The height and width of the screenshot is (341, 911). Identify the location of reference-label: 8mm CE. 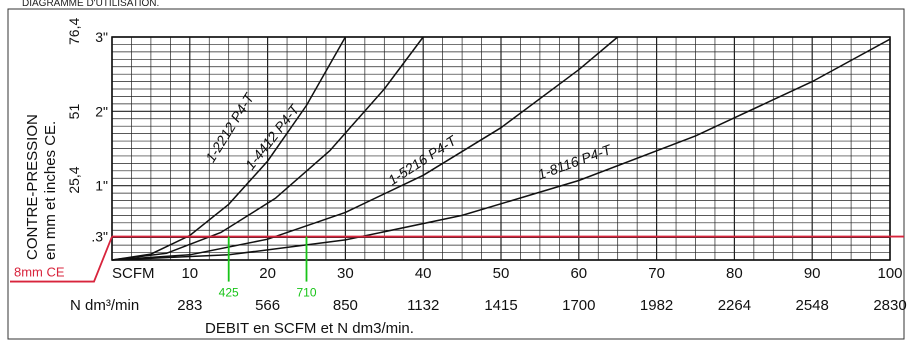
(39, 272).